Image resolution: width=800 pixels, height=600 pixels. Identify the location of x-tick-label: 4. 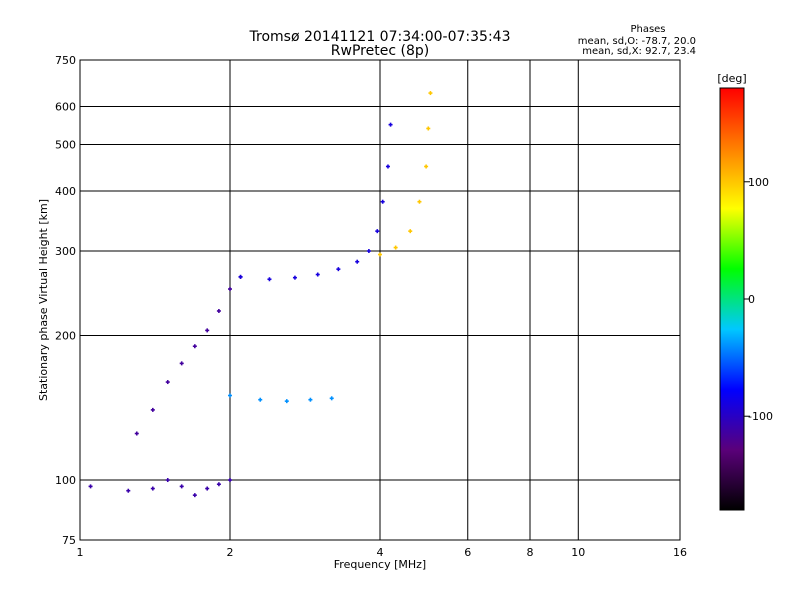
(380, 552).